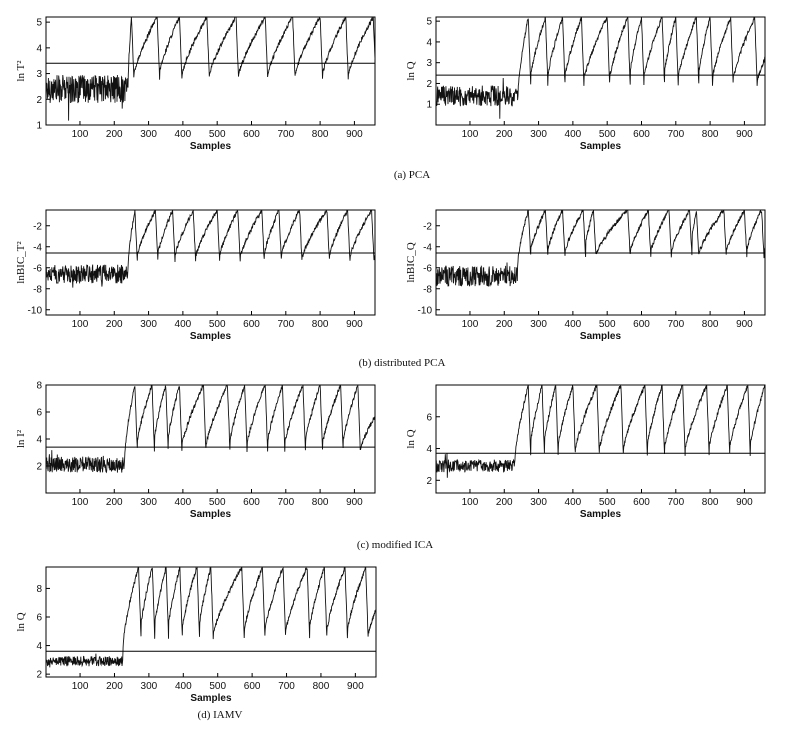 Image resolution: width=786 pixels, height=734 pixels. Describe the element at coordinates (411, 262) in the screenshot. I see `y-axis-label: lnBIC_Q` at that location.